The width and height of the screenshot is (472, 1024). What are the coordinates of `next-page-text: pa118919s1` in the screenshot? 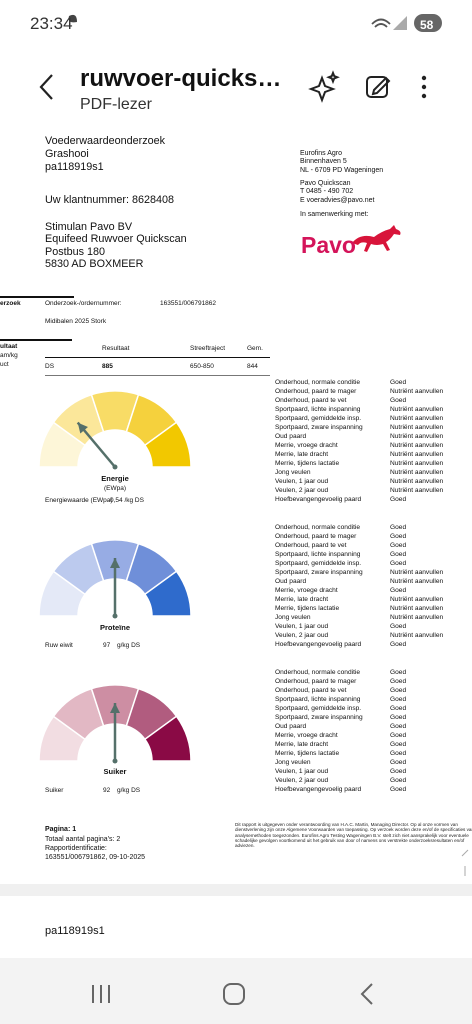 It's located at (75, 931).